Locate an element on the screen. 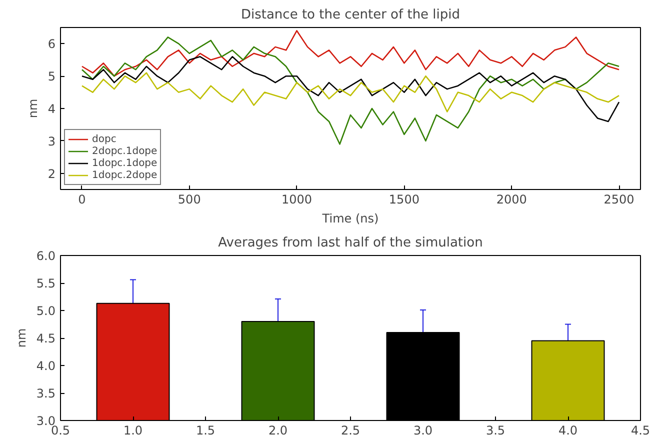  x-tick-label: 4.5 is located at coordinates (640, 430).